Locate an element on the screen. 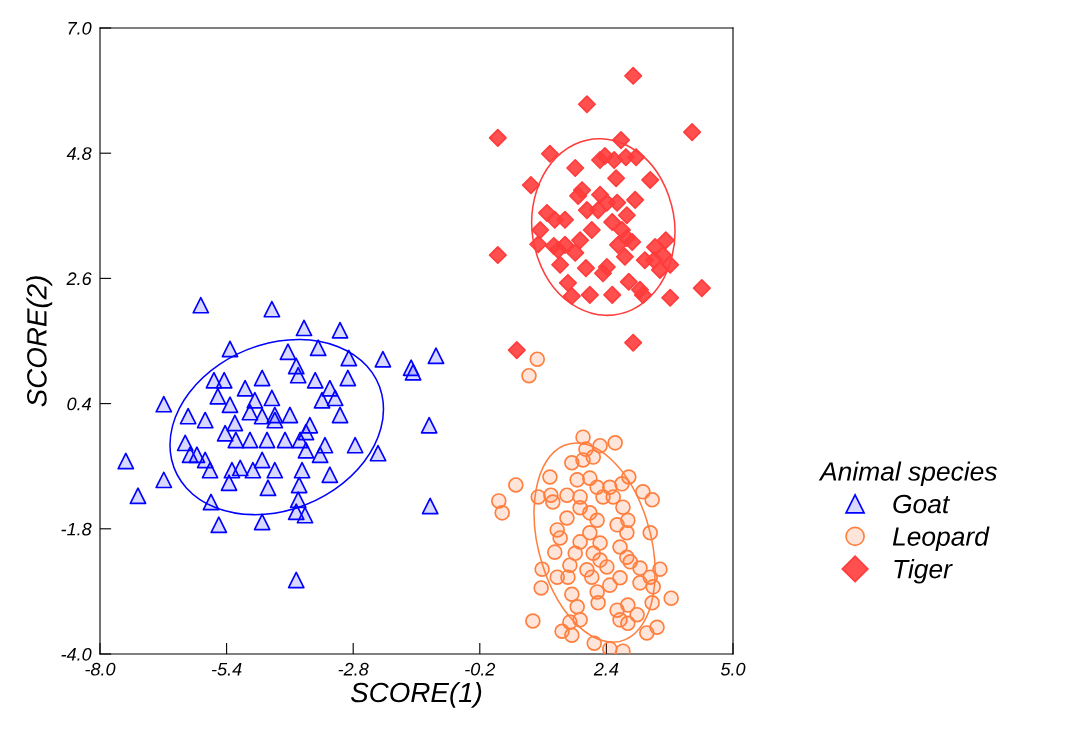 The image size is (1071, 736). x-tick-label: 5.0 is located at coordinates (733, 669).